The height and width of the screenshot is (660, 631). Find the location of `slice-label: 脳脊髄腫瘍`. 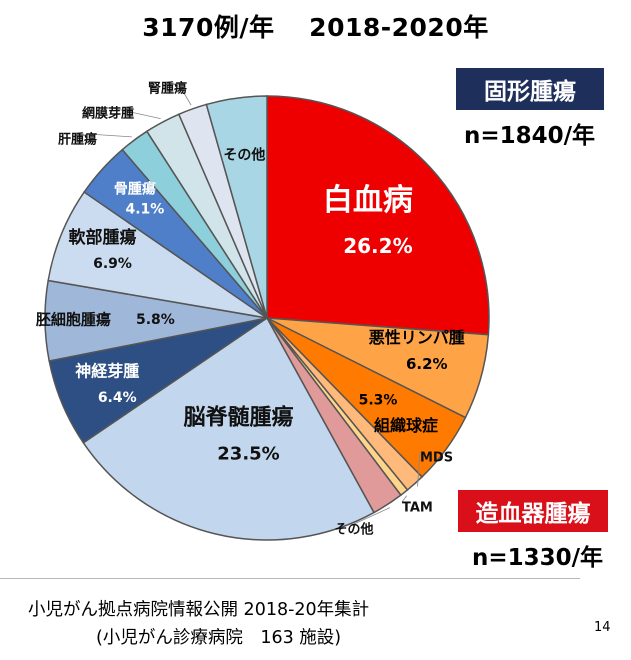

slice-label: 脳脊髄腫瘍 is located at coordinates (238, 418).